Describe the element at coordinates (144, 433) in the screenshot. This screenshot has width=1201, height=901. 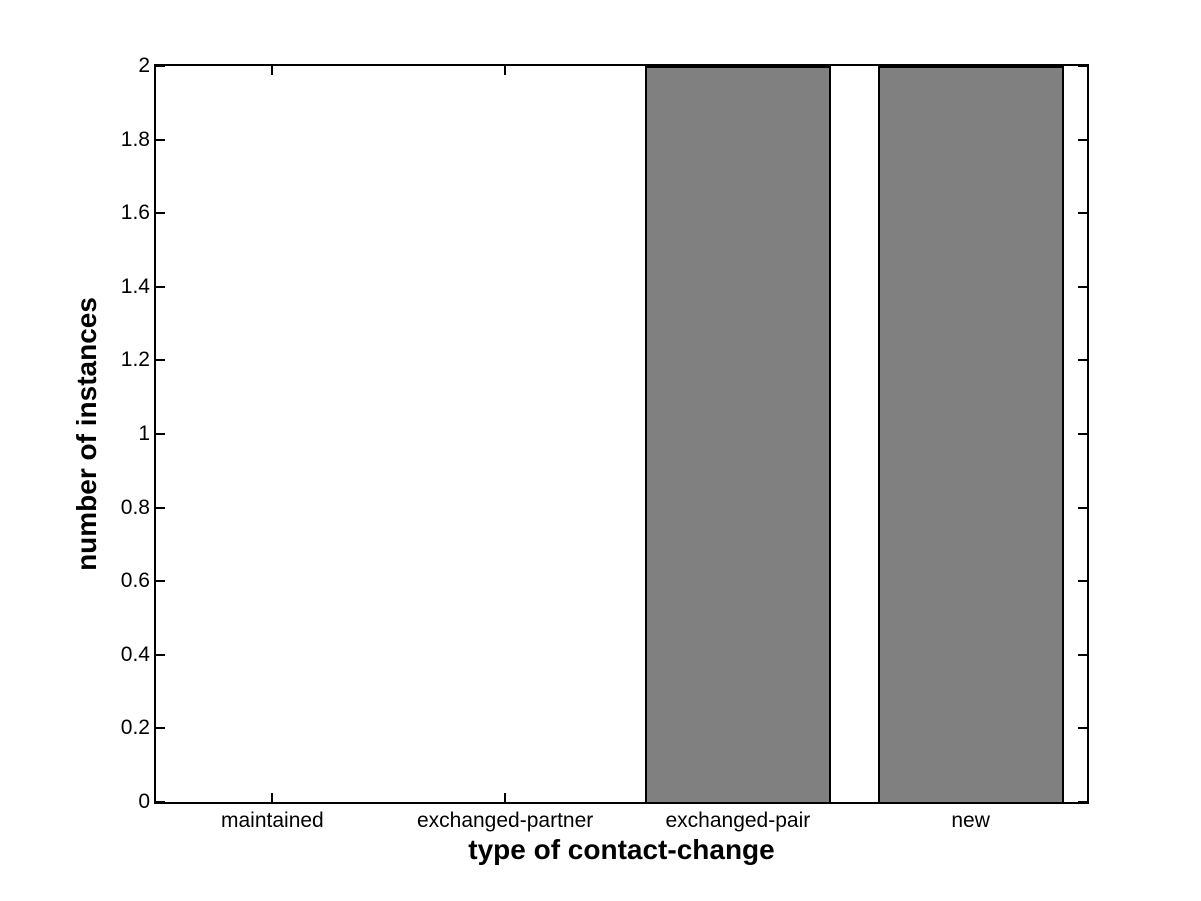
I see `y-tick-label: 1` at that location.